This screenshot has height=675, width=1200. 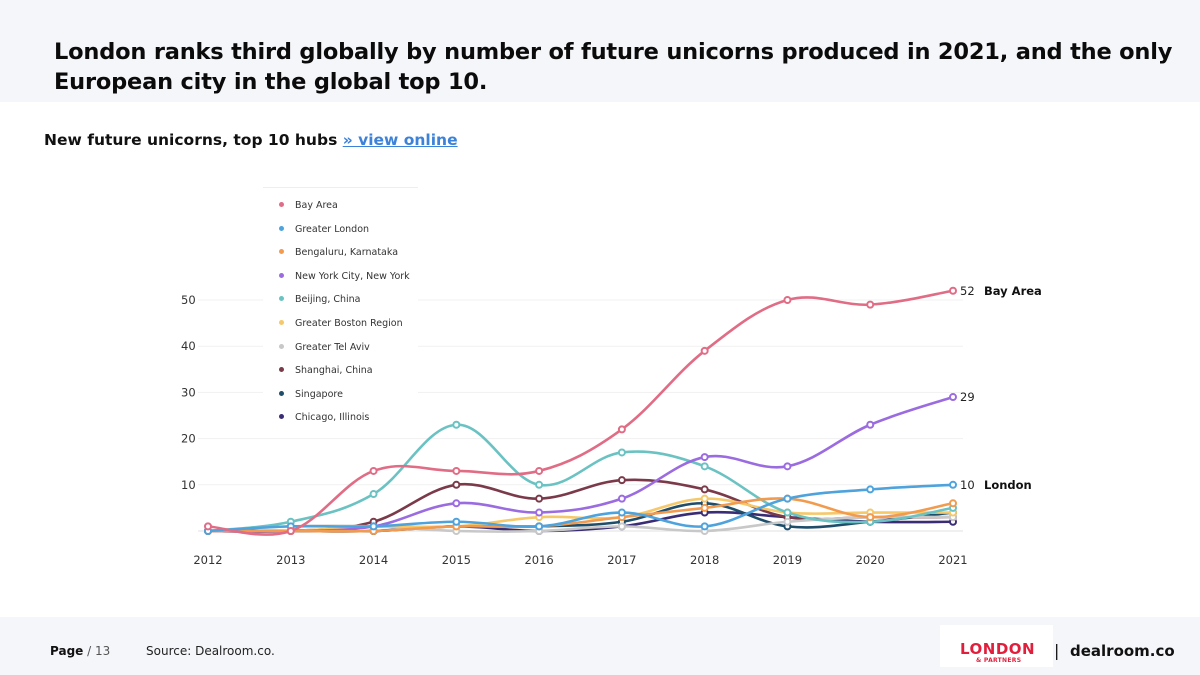 What do you see at coordinates (311, 395) in the screenshot?
I see `legend-item: Singapore` at bounding box center [311, 395].